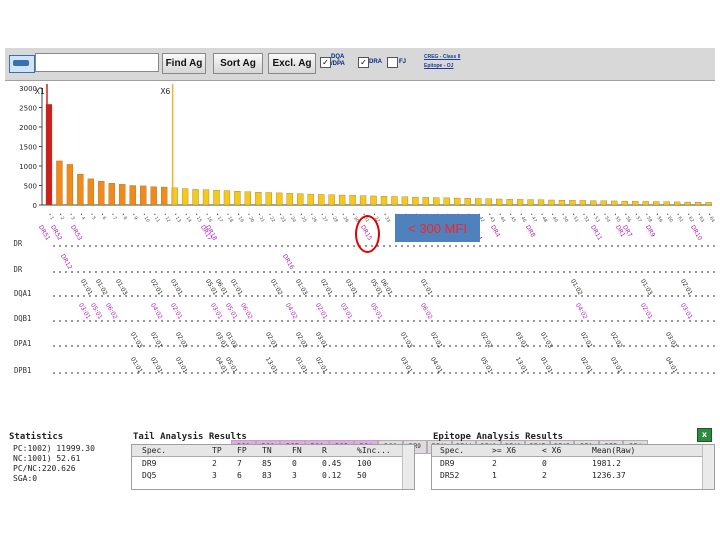 This screenshot has width=720, height=540. Describe the element at coordinates (28, 167) in the screenshot. I see `y-tick-label: 1000` at that location.